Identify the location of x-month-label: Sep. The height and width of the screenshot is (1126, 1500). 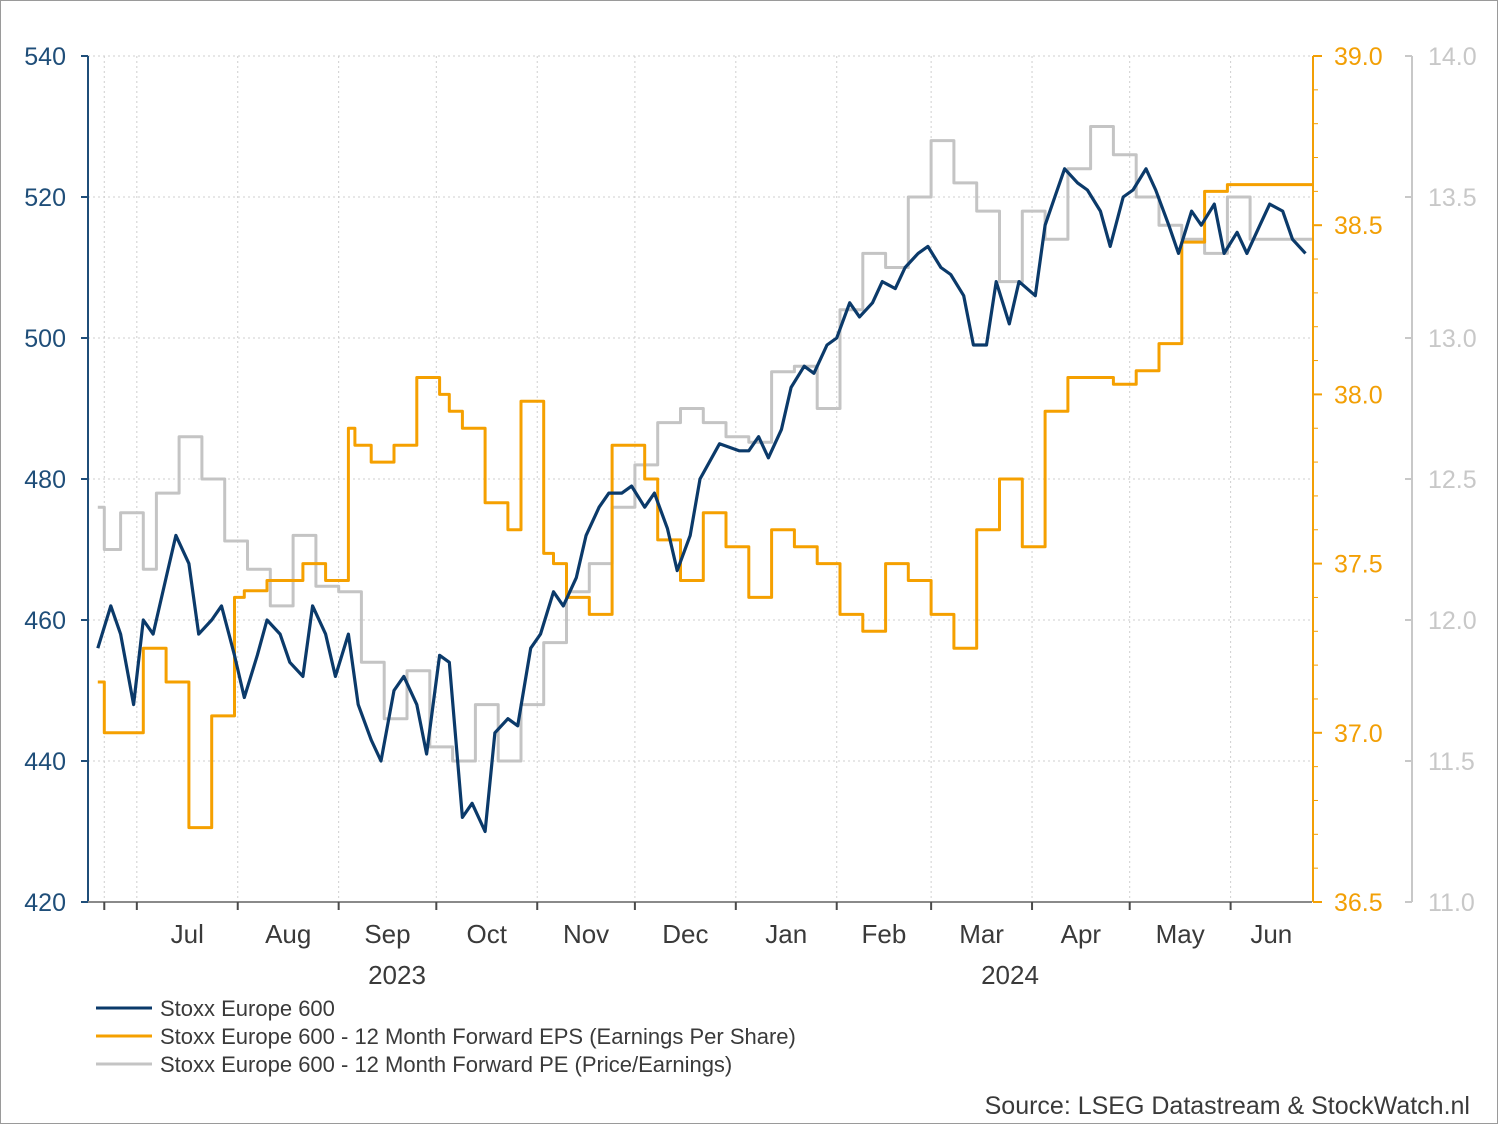
(387, 934).